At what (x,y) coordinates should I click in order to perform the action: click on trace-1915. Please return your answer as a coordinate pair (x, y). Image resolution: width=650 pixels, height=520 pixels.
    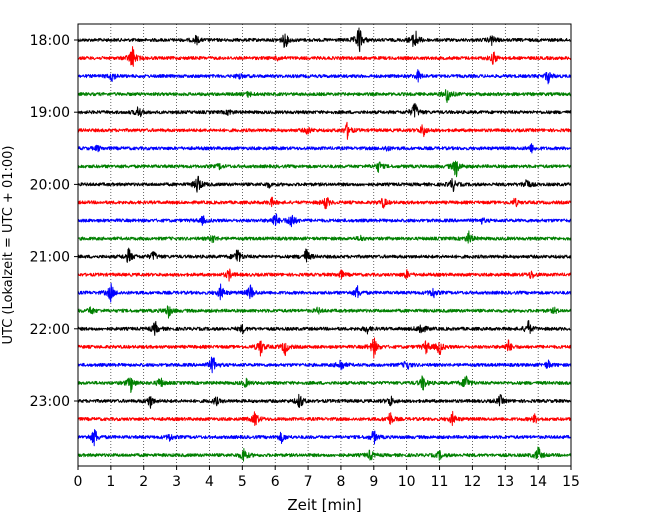
    Looking at the image, I should click on (324, 130).